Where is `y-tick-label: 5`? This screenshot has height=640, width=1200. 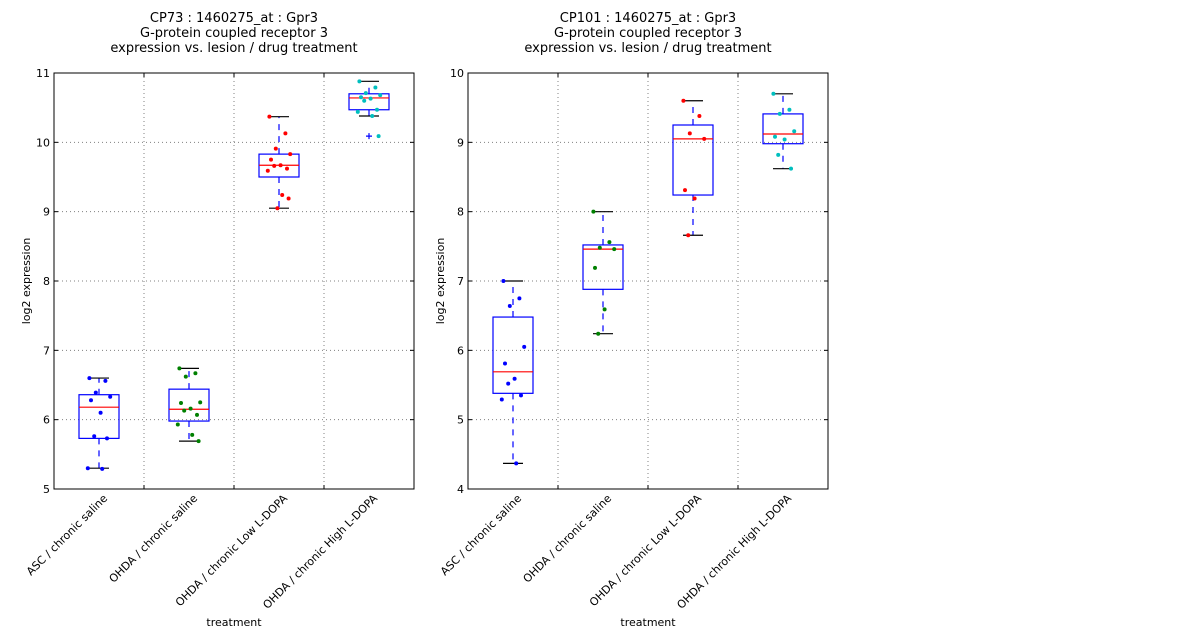 y-tick-label: 5 is located at coordinates (46, 489).